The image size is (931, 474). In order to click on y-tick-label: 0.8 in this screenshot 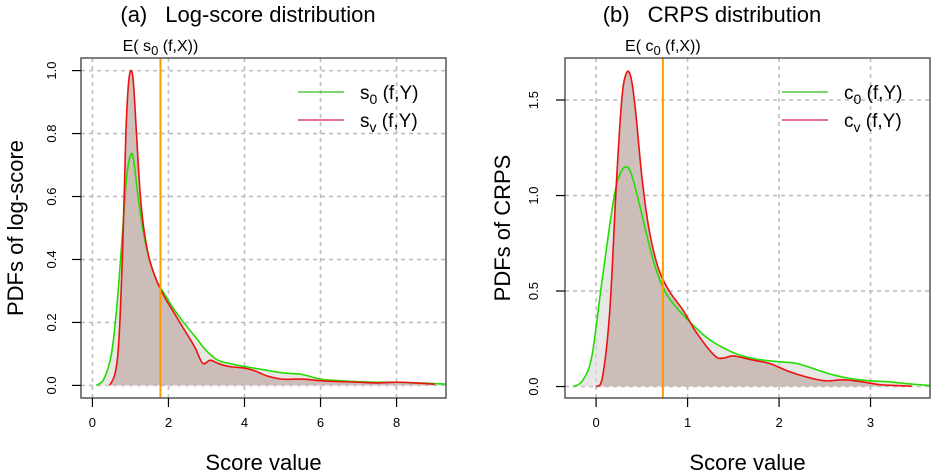, I will do `click(51, 134)`.